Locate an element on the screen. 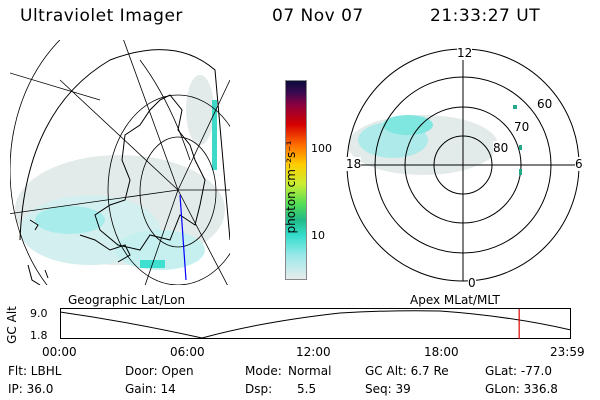 This screenshot has height=400, width=600. altitude-axis-label: GC Alt is located at coordinates (12, 325).